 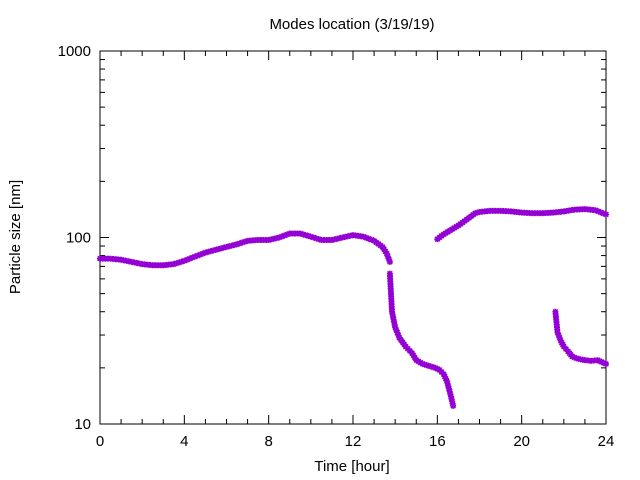 What do you see at coordinates (606, 441) in the screenshot?
I see `x-tick-label: 24` at bounding box center [606, 441].